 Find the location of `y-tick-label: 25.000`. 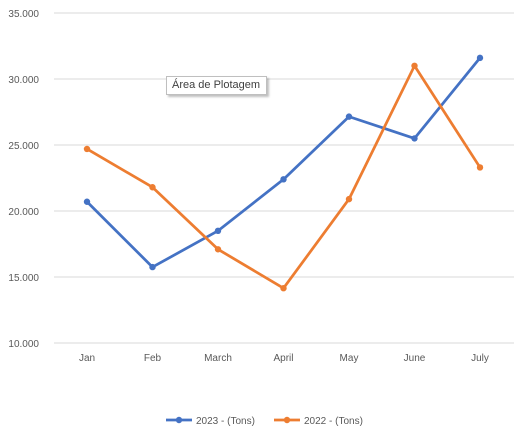

y-tick-label: 25.000 is located at coordinates (23, 146).